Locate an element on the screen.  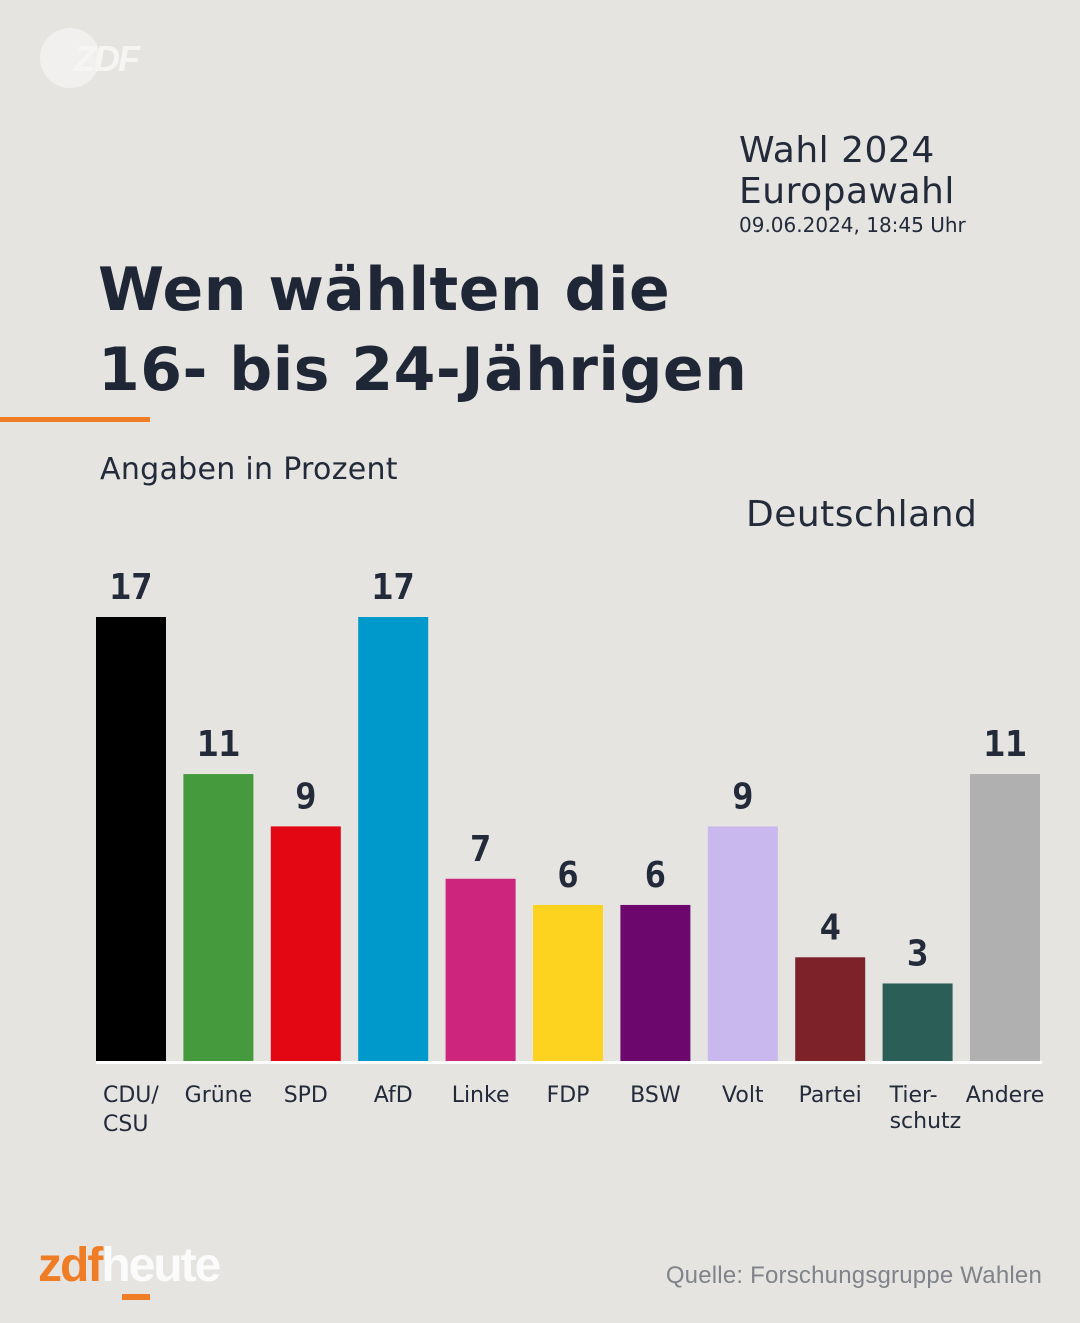
bar-value-label-8: 4 is located at coordinates (830, 927).